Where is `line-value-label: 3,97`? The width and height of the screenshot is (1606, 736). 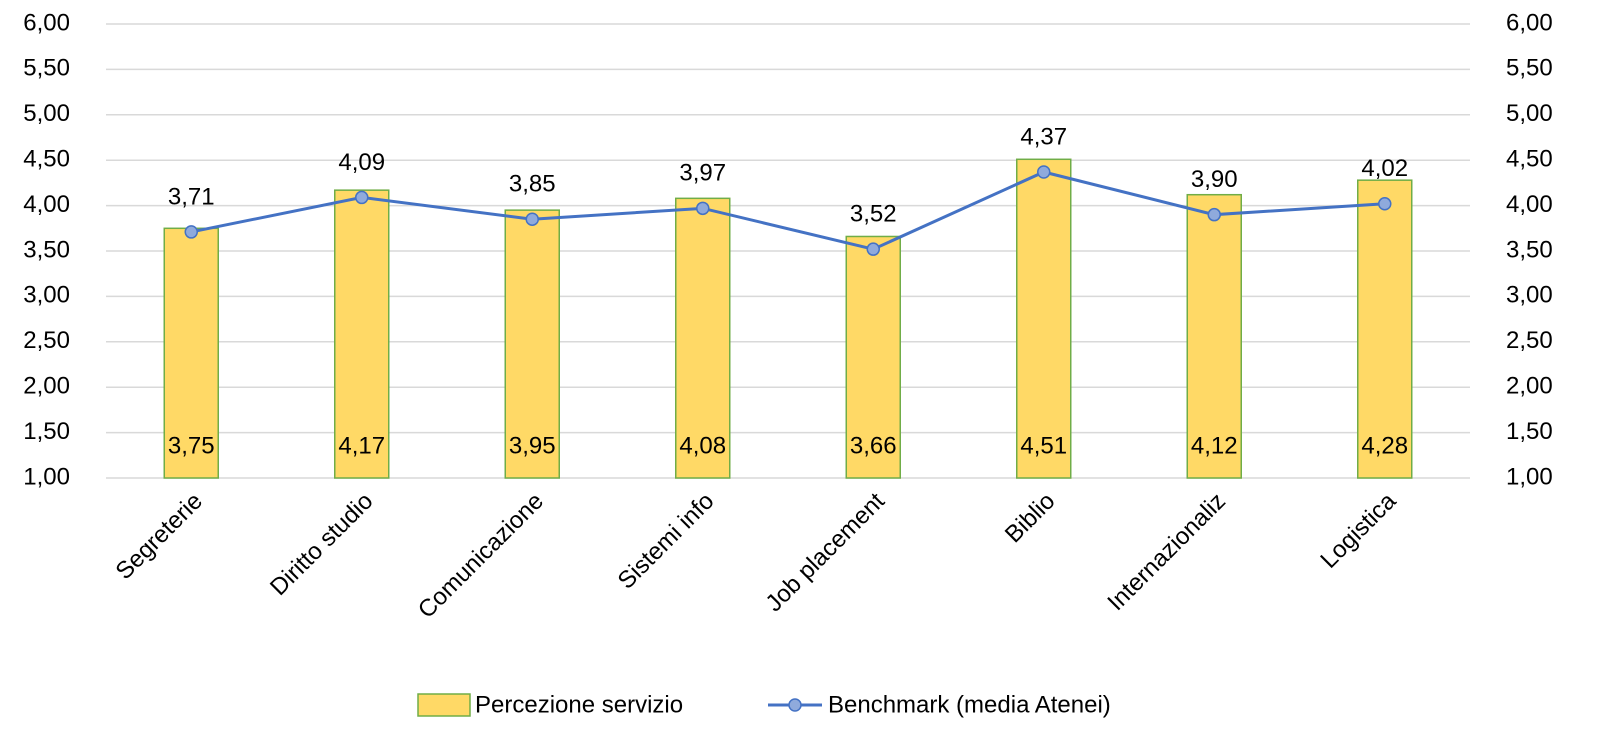 line-value-label: 3,97 is located at coordinates (702, 173).